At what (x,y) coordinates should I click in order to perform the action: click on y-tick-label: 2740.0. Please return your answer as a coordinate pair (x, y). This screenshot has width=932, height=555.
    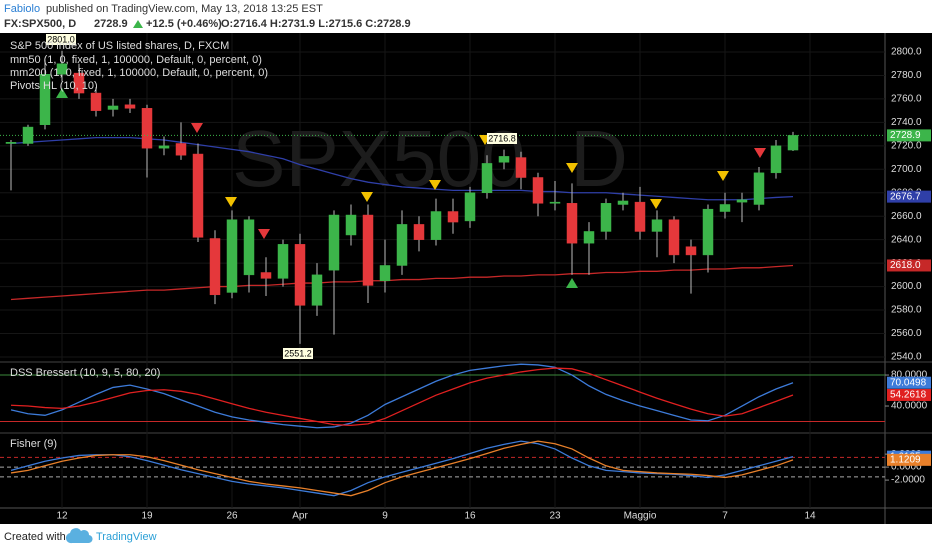
    Looking at the image, I should click on (906, 122).